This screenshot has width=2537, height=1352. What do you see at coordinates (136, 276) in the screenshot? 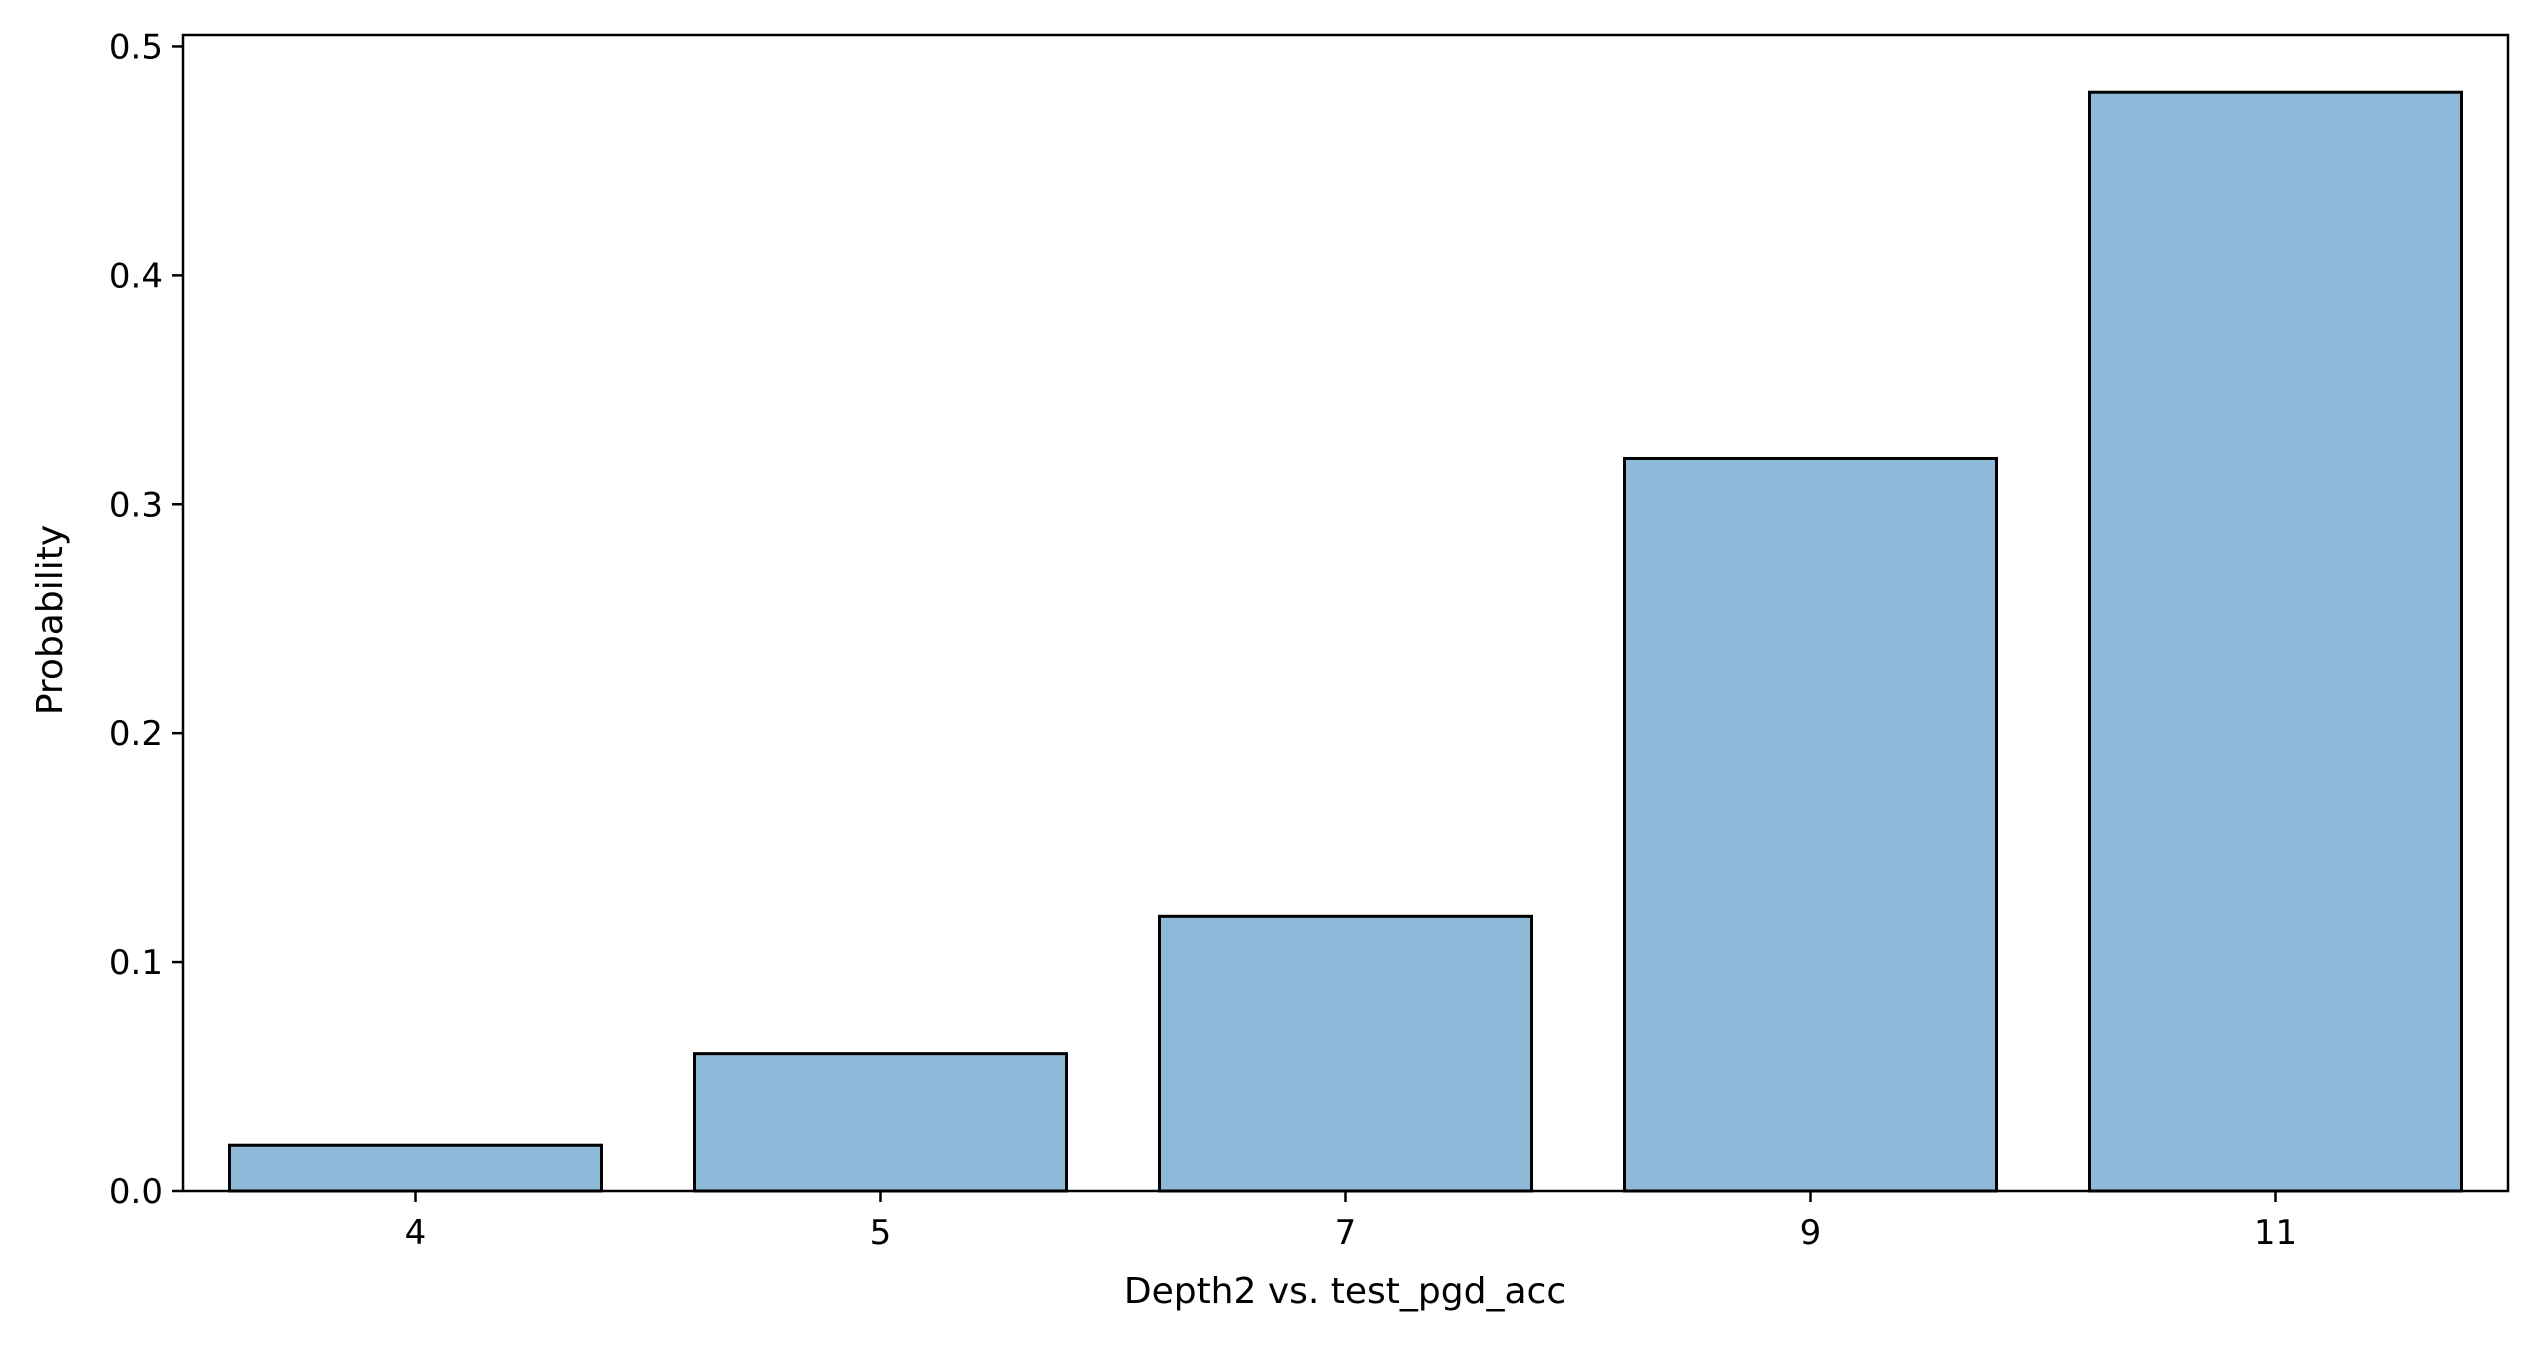
I see `y-tick-label: 0.4` at bounding box center [136, 276].